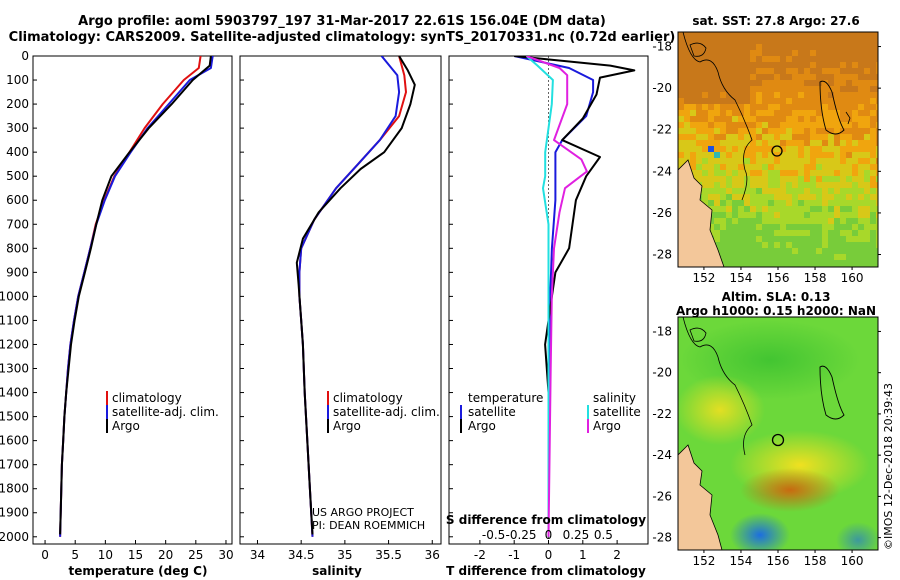  Describe the element at coordinates (778, 433) in the screenshot. I see `sla-map` at that location.